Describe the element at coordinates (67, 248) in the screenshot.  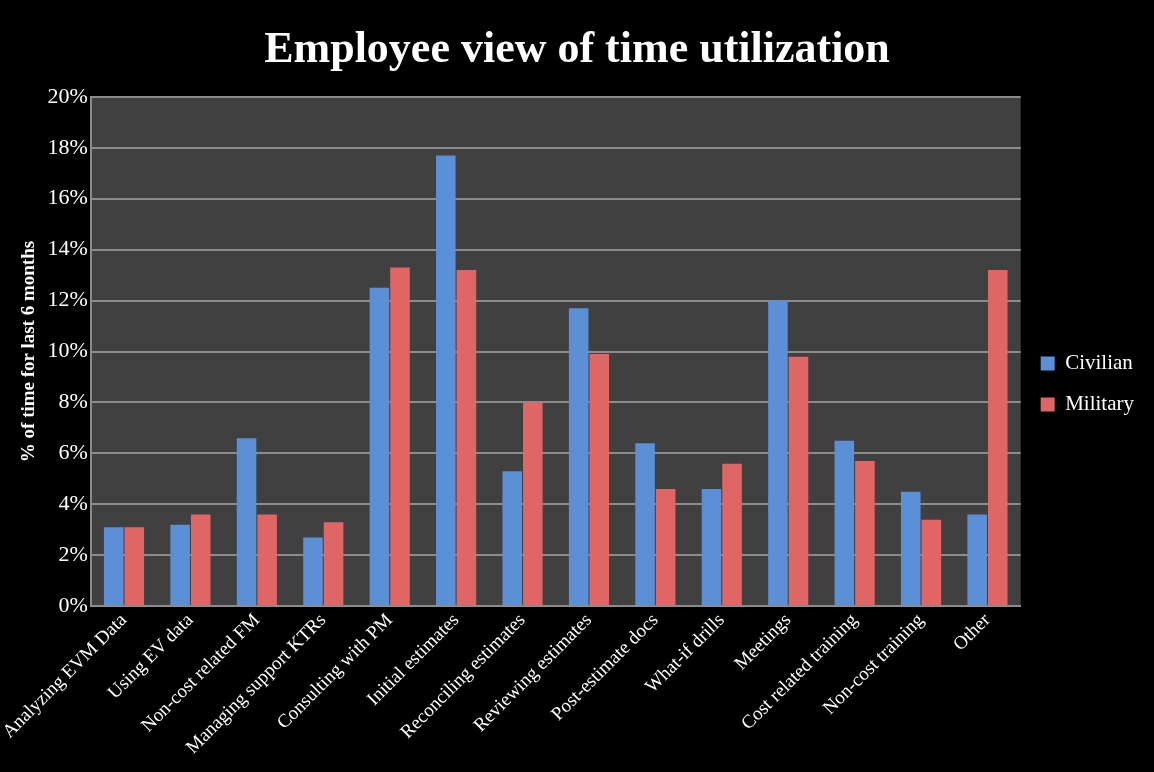
I see `y-tick-label: 14%` at that location.